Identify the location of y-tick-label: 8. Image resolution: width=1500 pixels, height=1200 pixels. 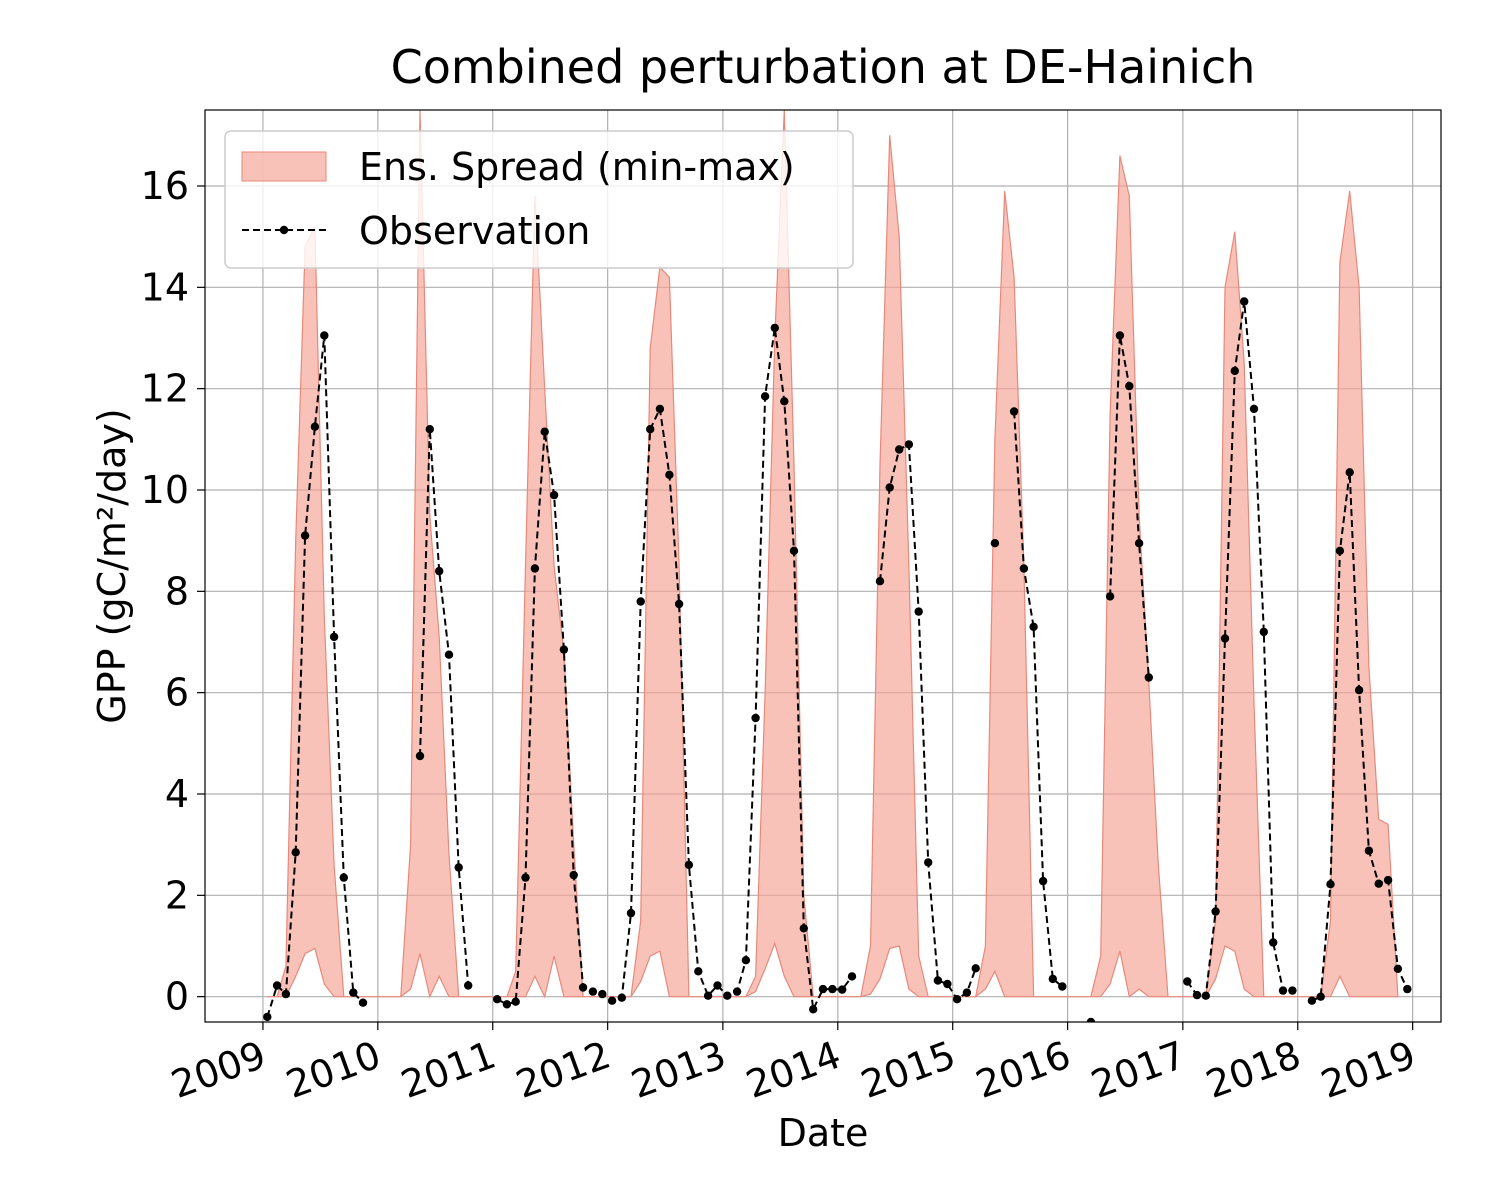
(177, 591).